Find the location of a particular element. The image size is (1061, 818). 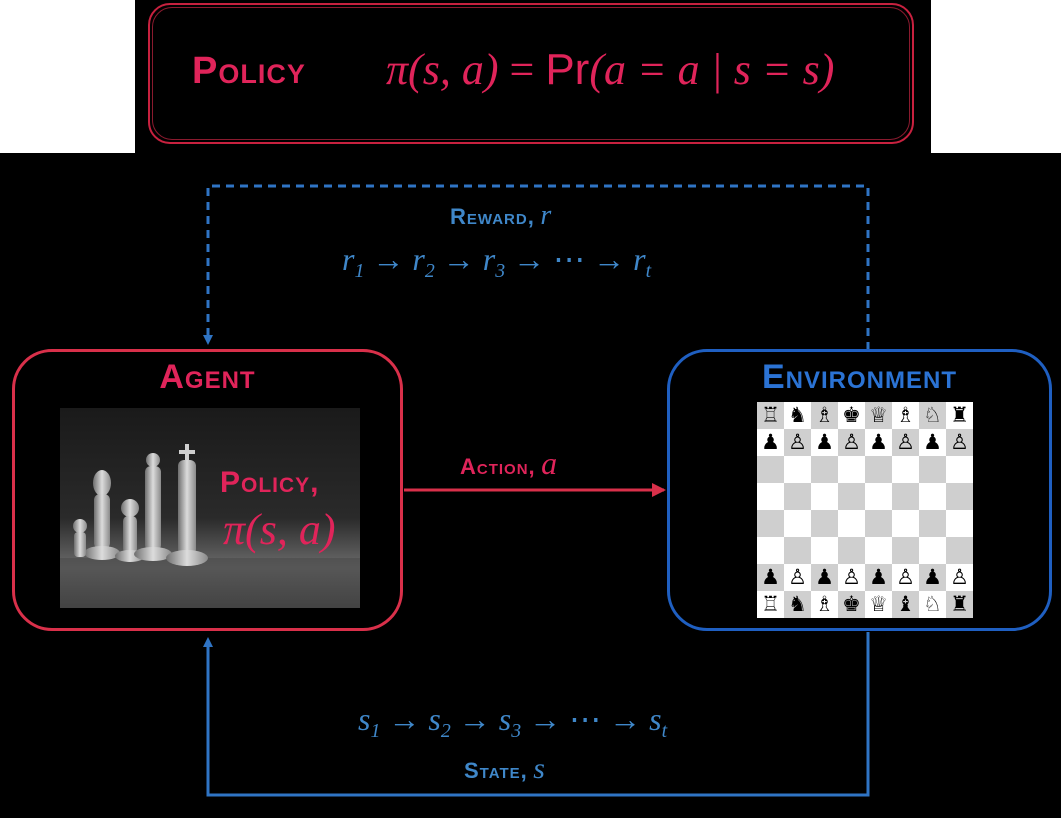

state-symbol: s is located at coordinates (539, 768).